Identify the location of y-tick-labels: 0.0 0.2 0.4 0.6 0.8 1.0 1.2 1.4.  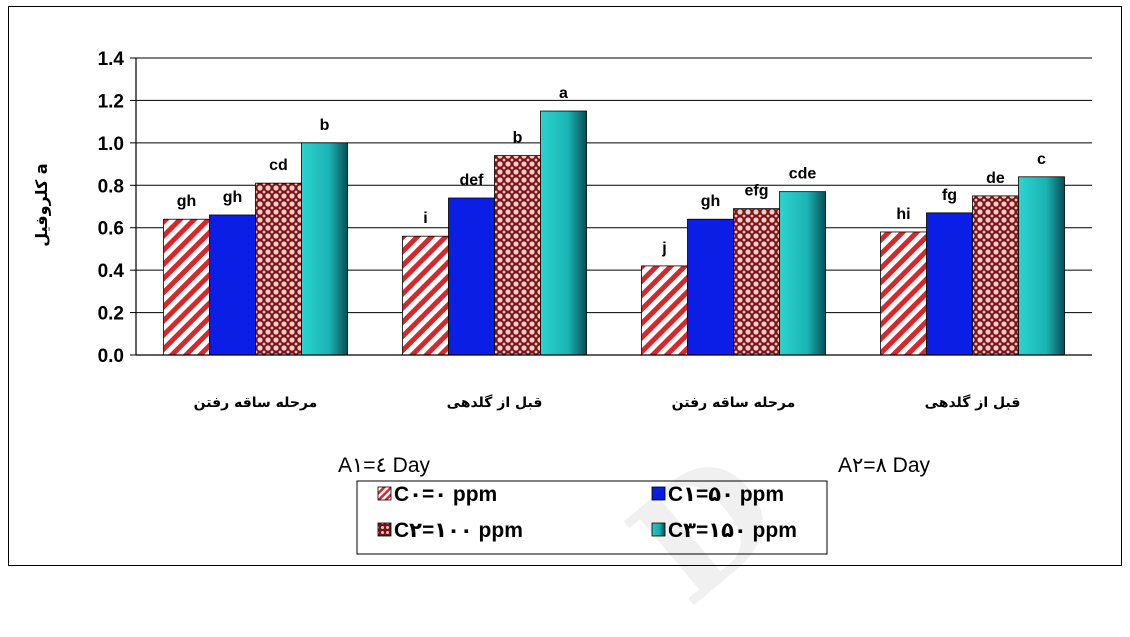
(111, 208).